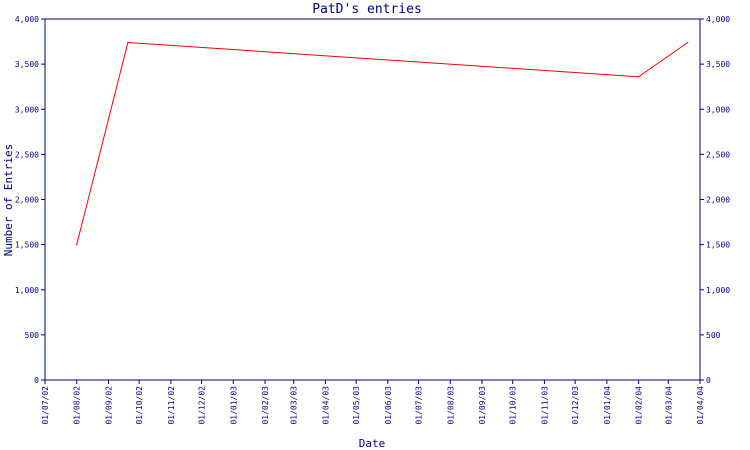 The width and height of the screenshot is (750, 450). What do you see at coordinates (27, 19) in the screenshot?
I see `y-tick-label: 4,000` at bounding box center [27, 19].